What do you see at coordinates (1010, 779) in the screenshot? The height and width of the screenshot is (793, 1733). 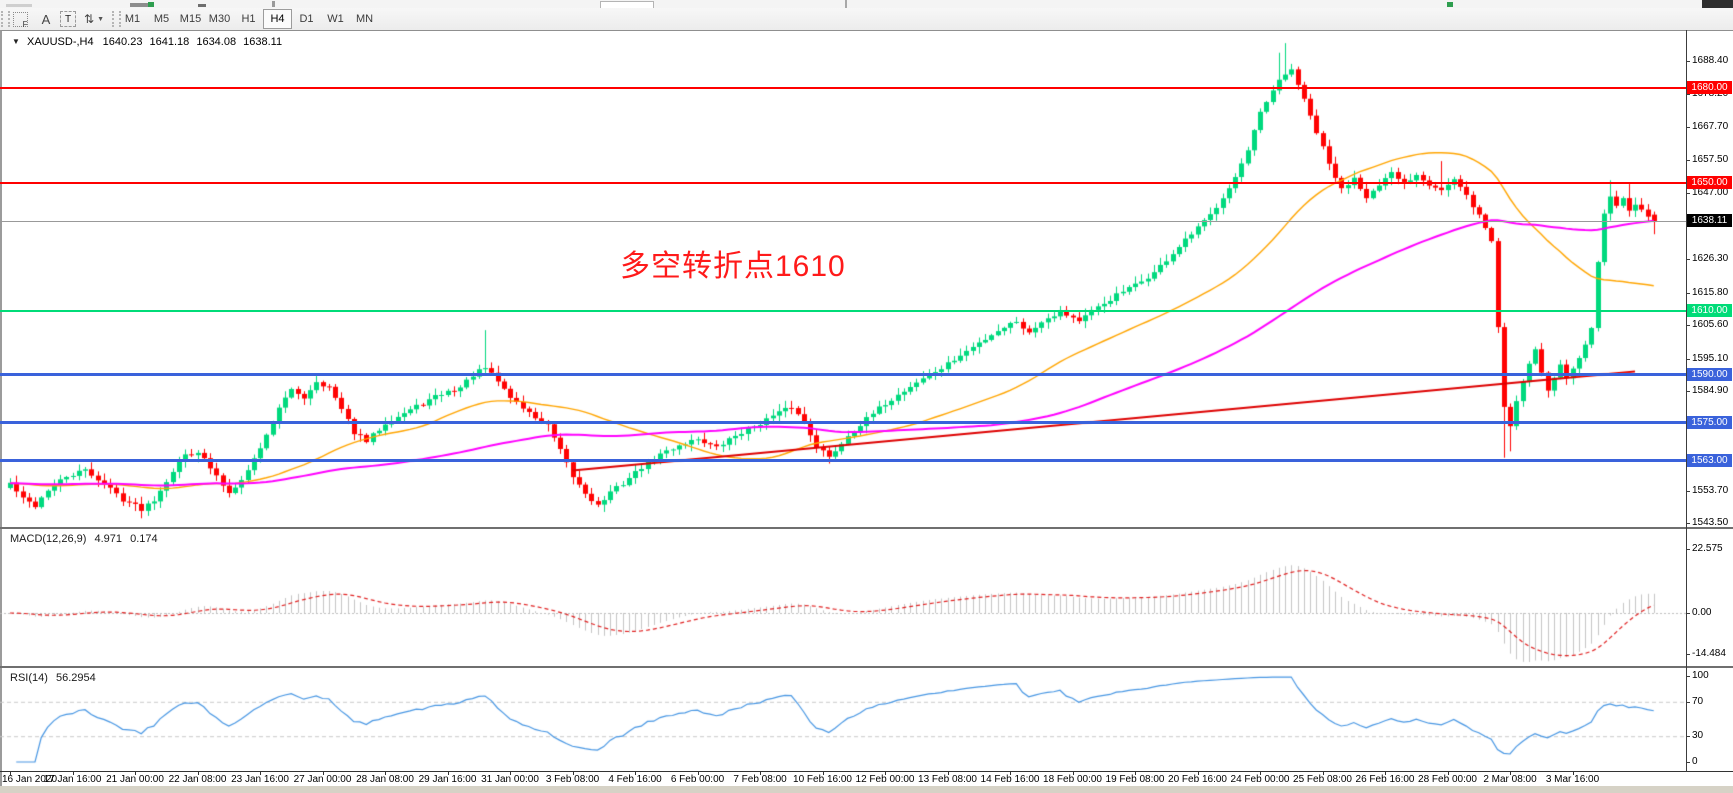 I see `date-label: 14 Feb 16:00` at bounding box center [1010, 779].